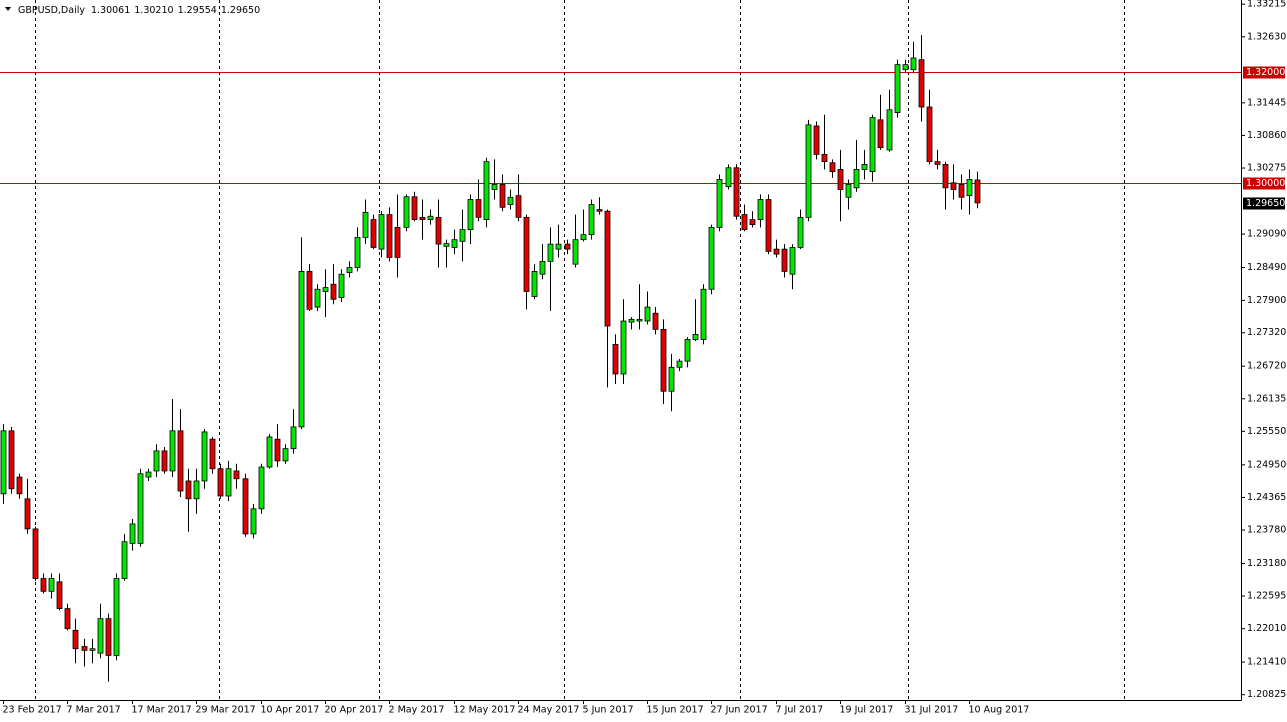  What do you see at coordinates (1266, 366) in the screenshot?
I see `y-tick-label: 1.26720` at bounding box center [1266, 366].